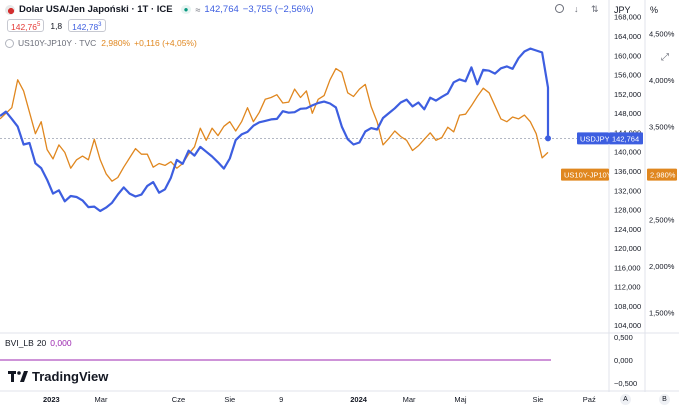 The image size is (679, 407). What do you see at coordinates (281, 399) in the screenshot?
I see `time-tick-label: 9` at bounding box center [281, 399].